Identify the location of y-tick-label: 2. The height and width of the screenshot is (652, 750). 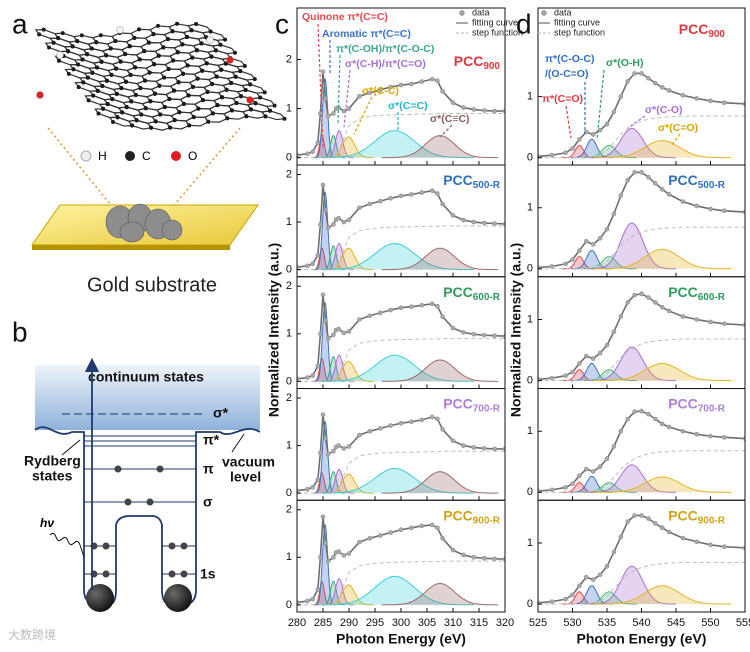
(289, 510).